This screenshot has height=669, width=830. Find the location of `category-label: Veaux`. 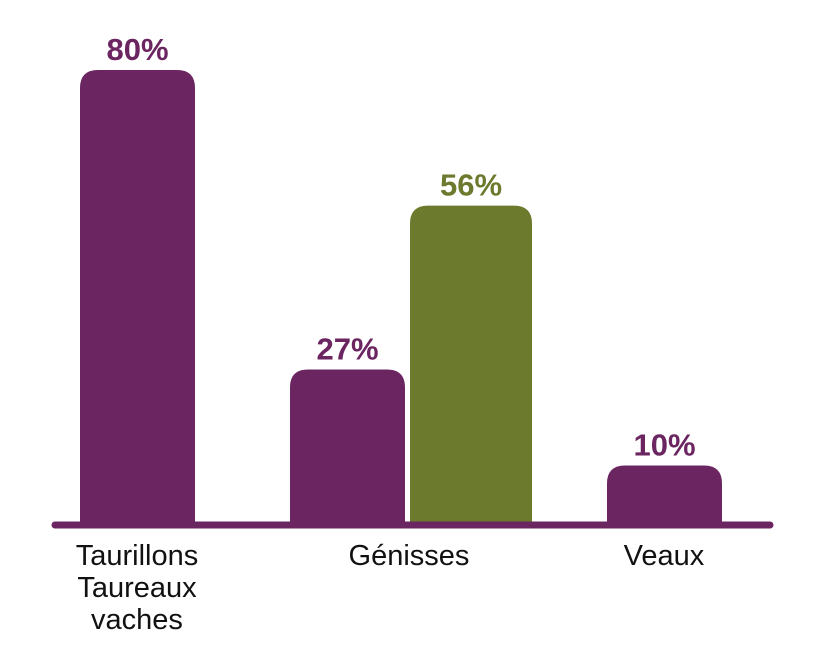

category-label: Veaux is located at coordinates (664, 556).